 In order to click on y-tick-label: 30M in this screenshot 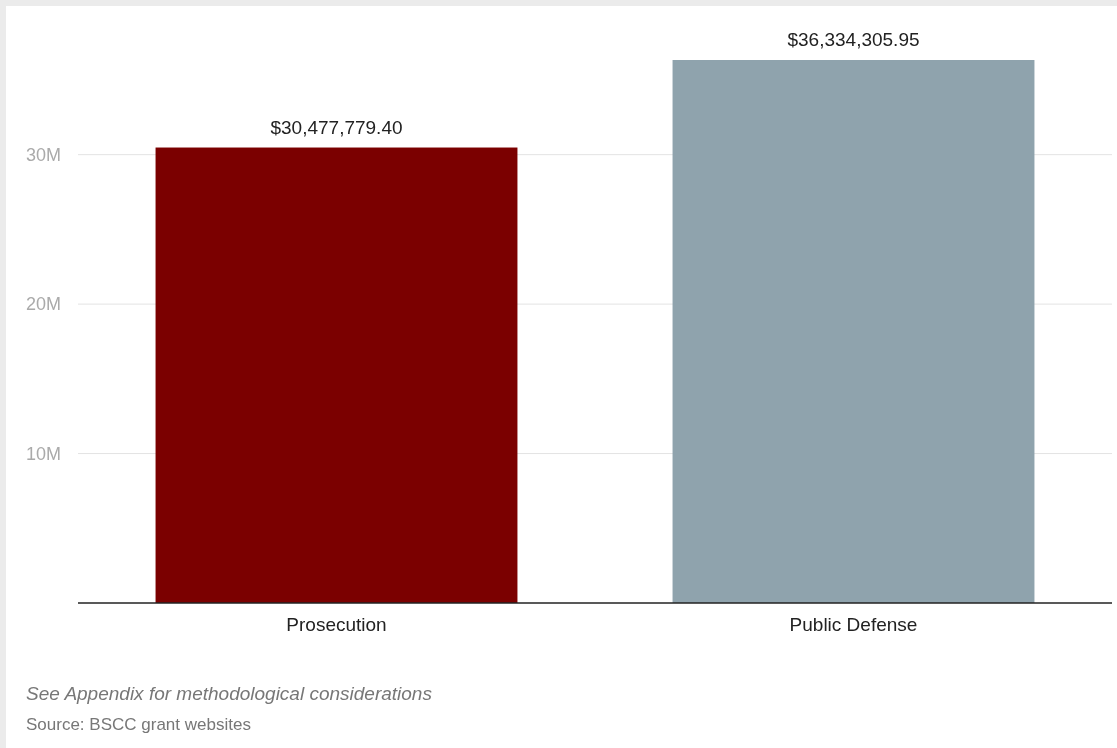, I will do `click(44, 154)`.